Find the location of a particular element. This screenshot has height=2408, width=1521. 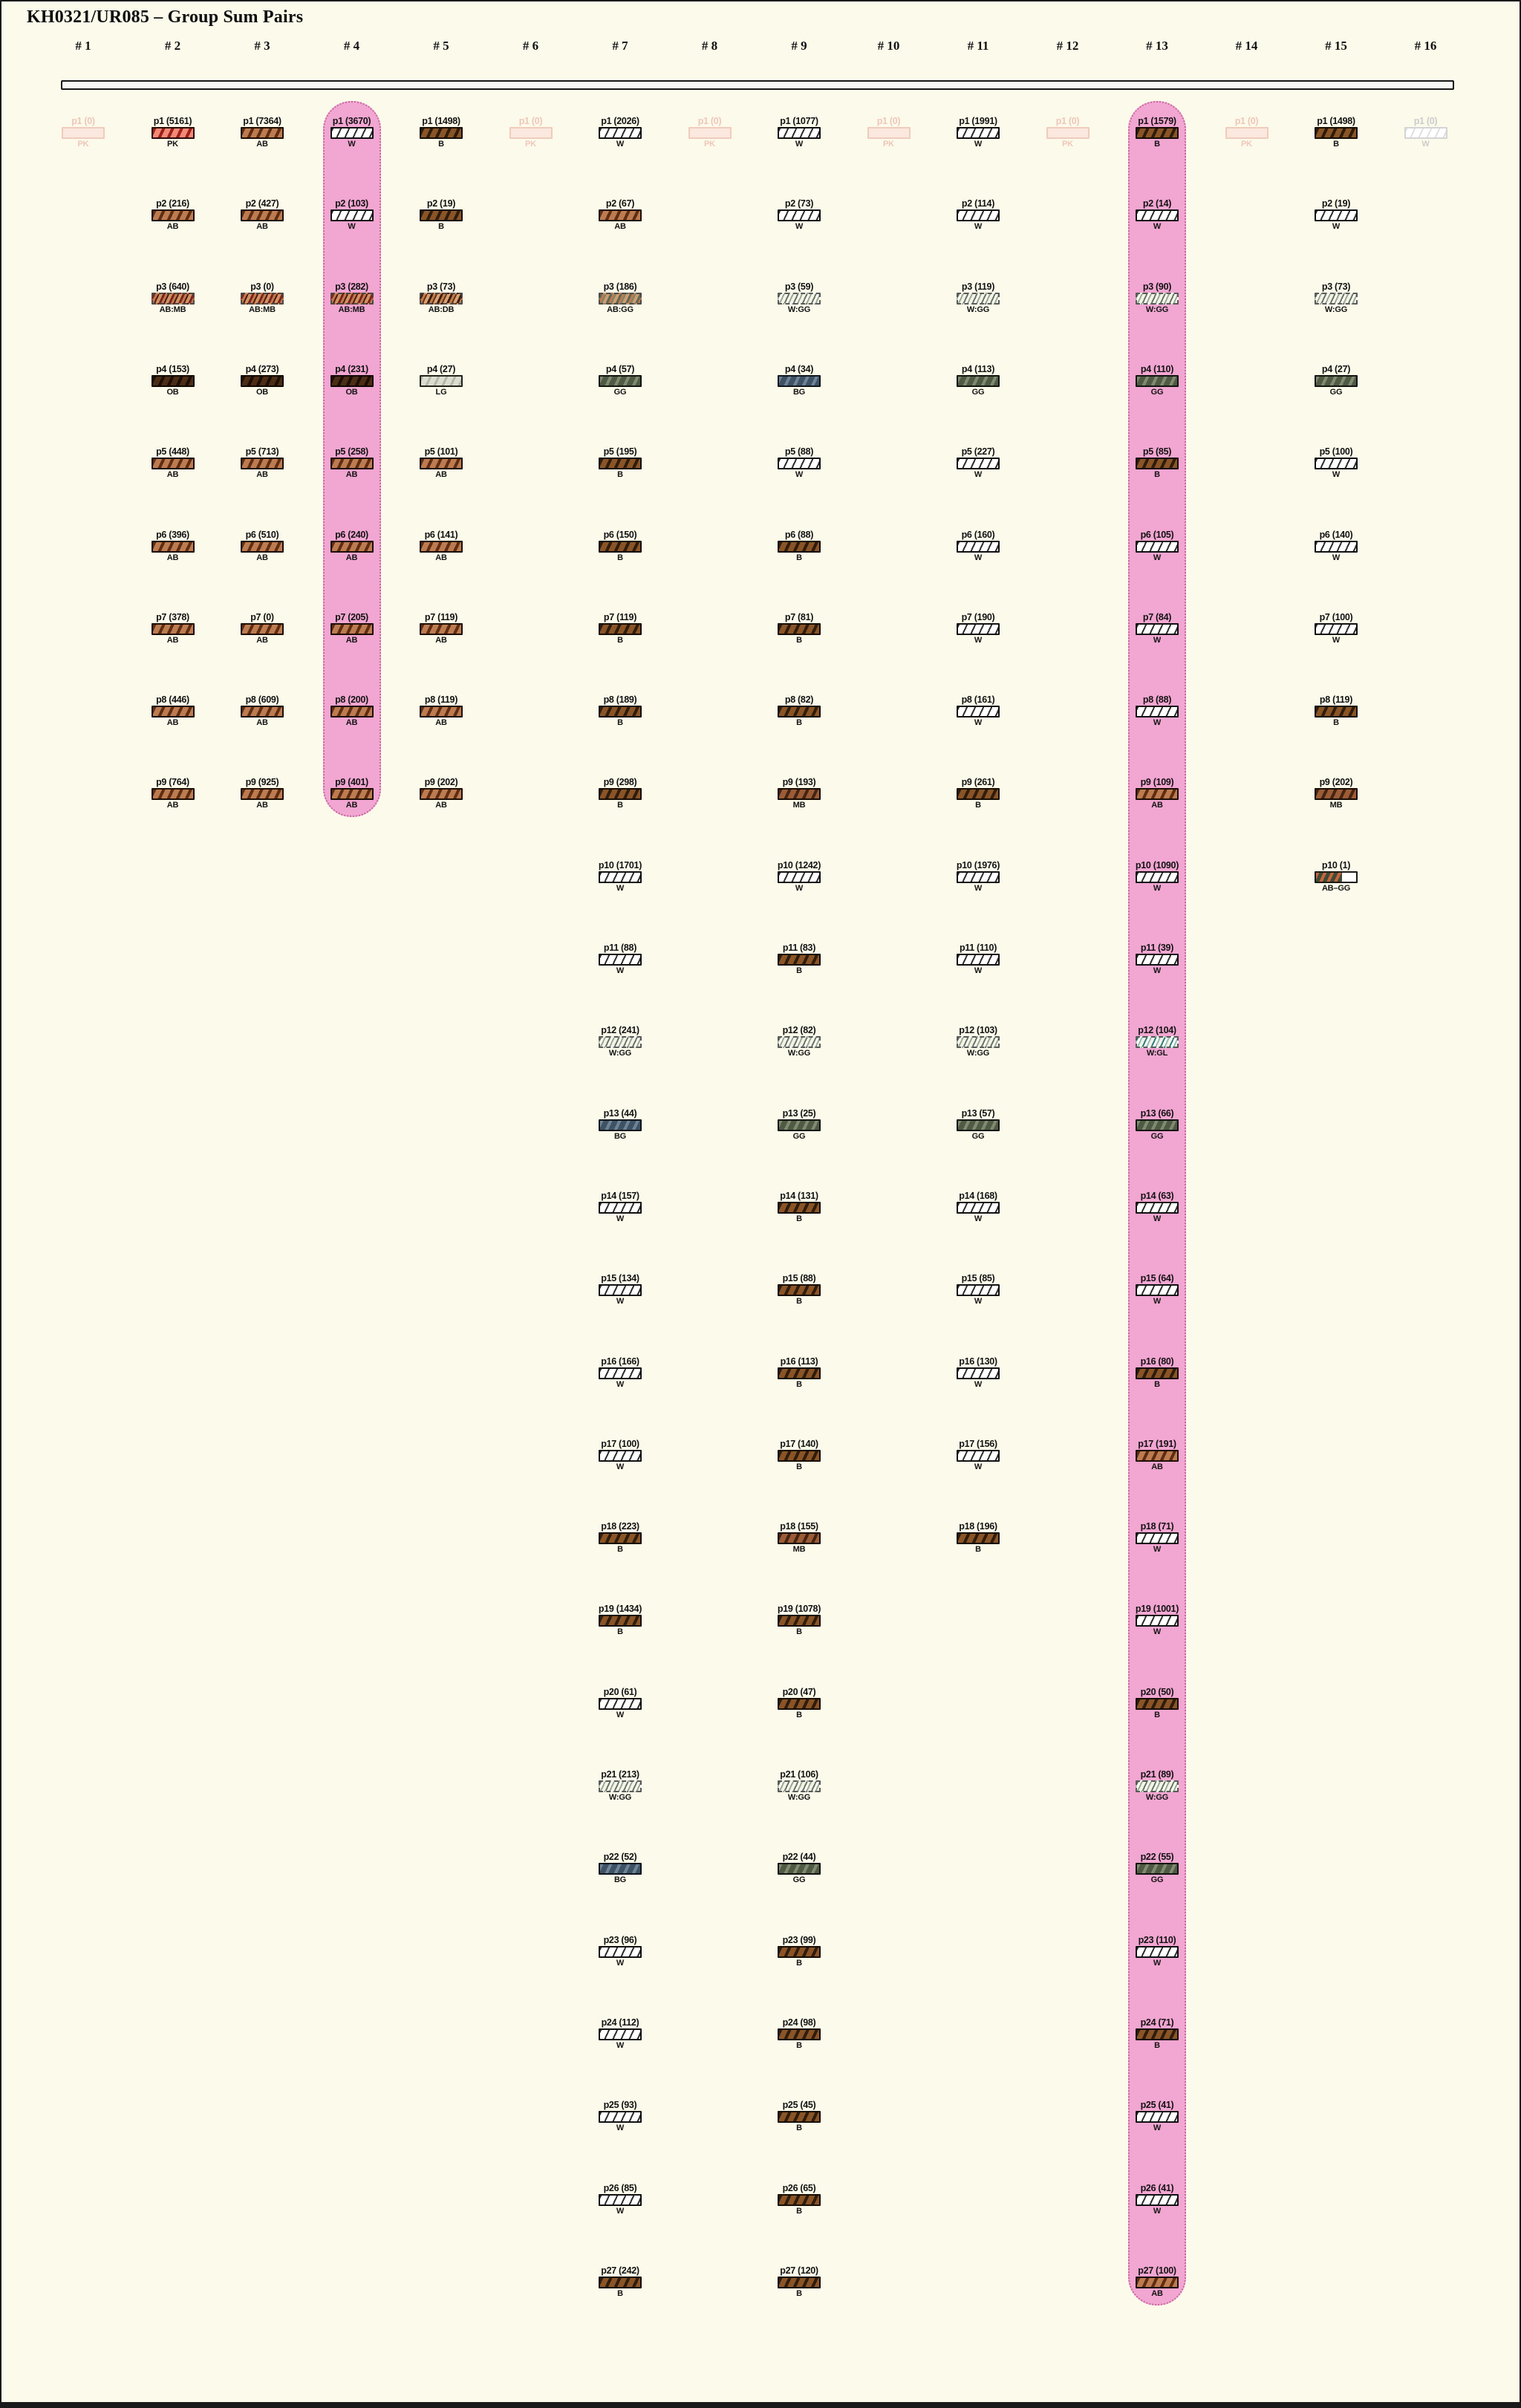

probe-entry-p10: p10 (1090) W is located at coordinates (1157, 877).